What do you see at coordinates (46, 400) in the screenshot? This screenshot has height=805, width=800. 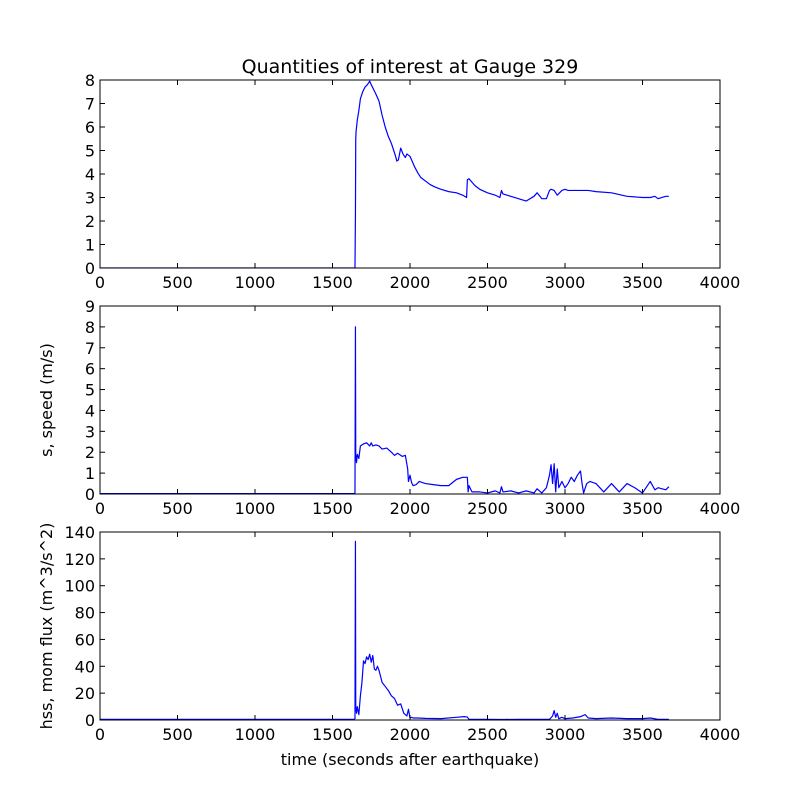 I see `y-axis-label-panel-2: s, speed (m/s)` at bounding box center [46, 400].